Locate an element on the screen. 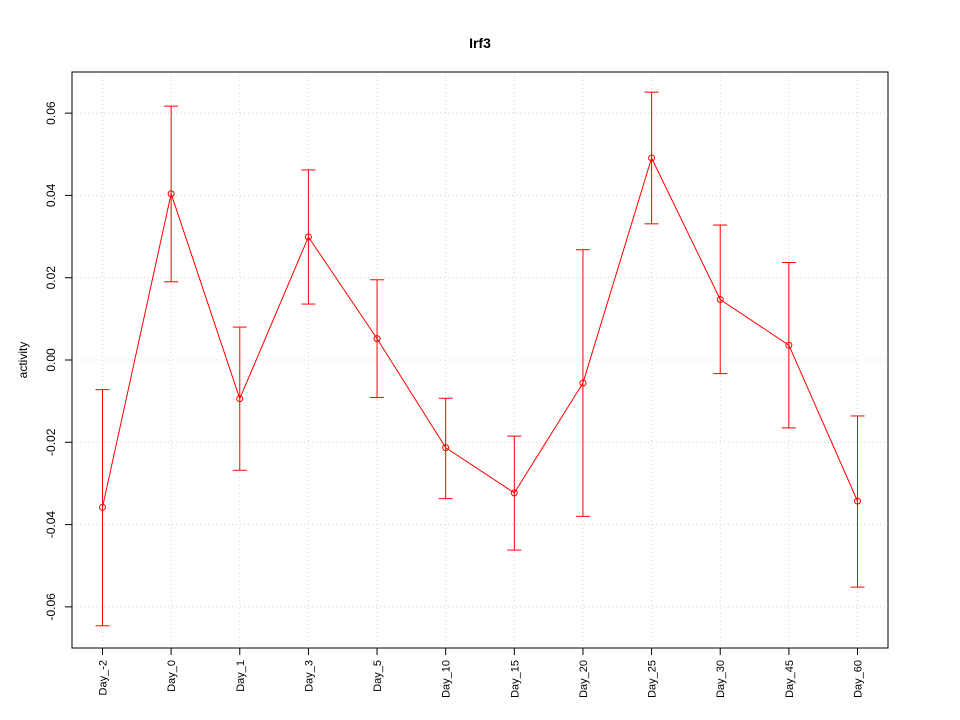 The width and height of the screenshot is (960, 720). x-tick-label: Day_5 is located at coordinates (378, 676).